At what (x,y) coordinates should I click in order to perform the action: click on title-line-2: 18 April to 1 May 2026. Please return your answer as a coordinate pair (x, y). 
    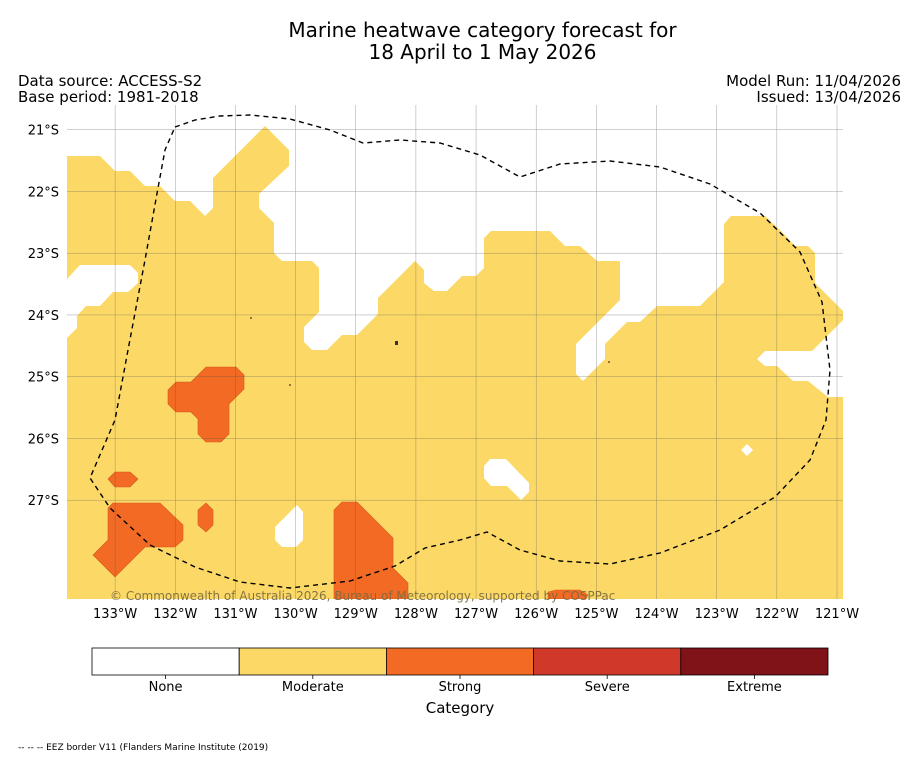
    Looking at the image, I should click on (482, 52).